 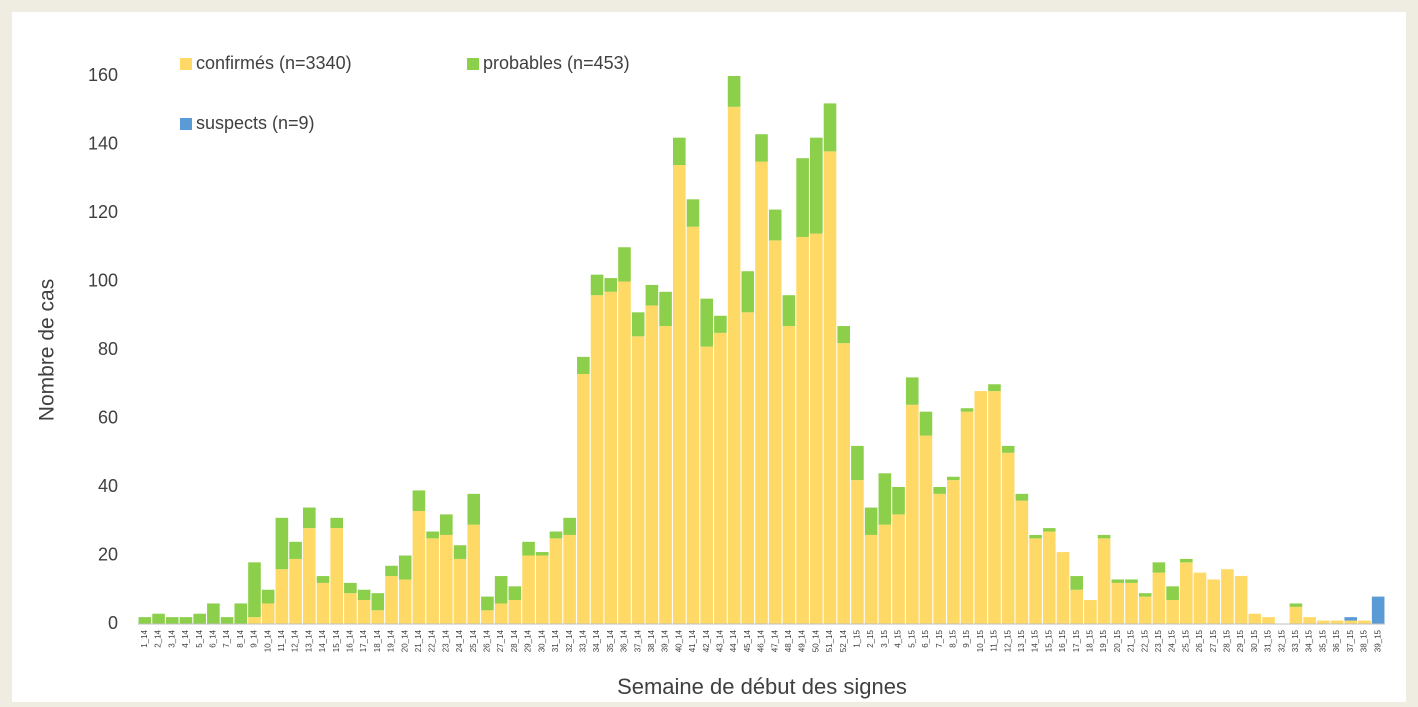 I want to click on x-tick-label: 20_15, so click(x=1117, y=640).